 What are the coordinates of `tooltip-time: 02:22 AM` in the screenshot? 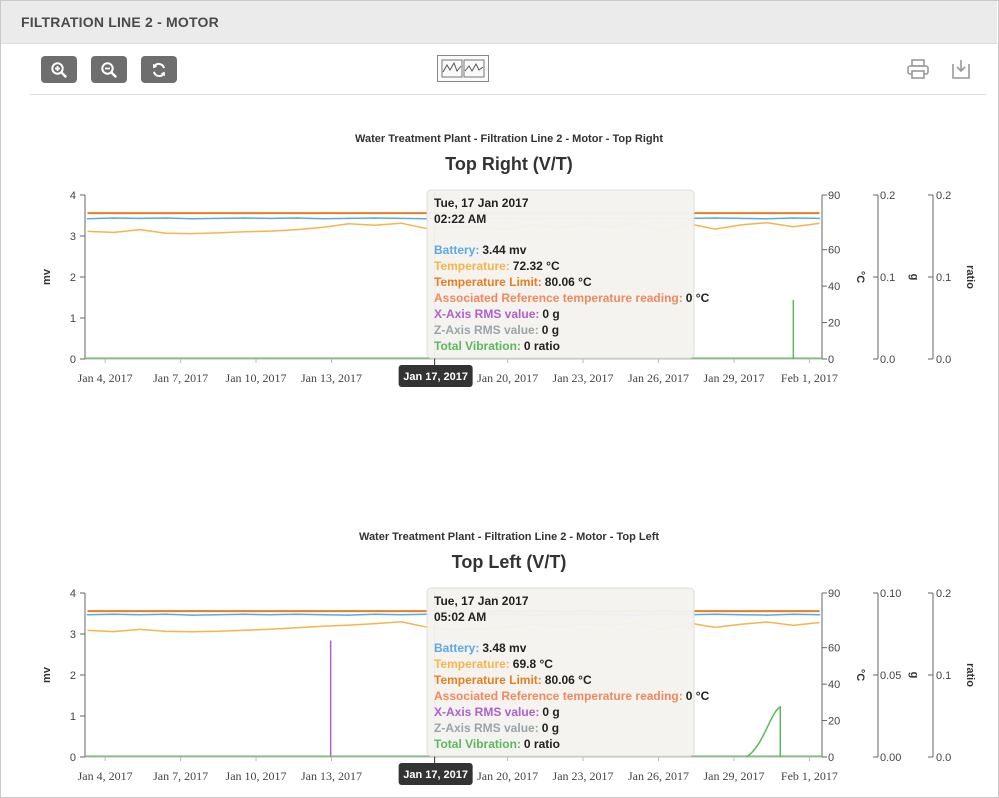 It's located at (460, 219).